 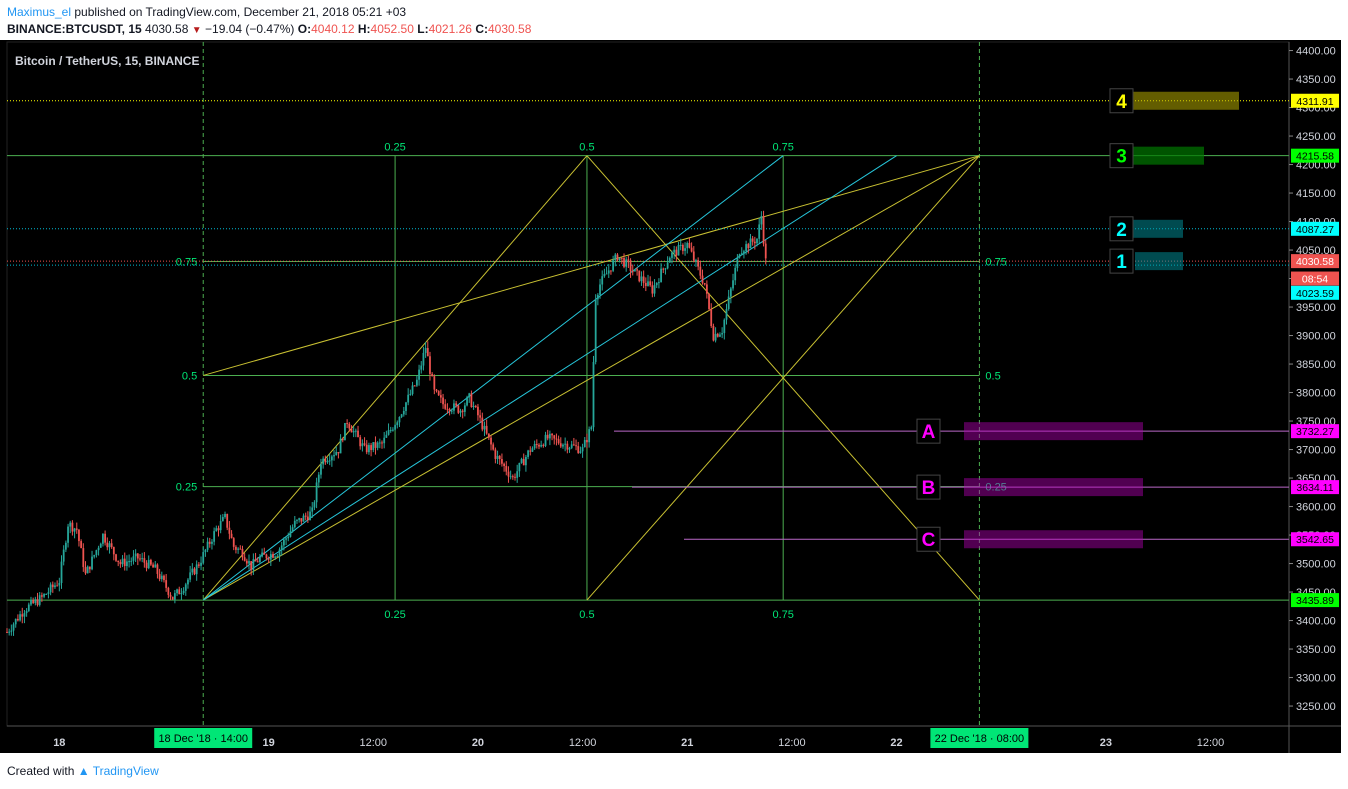 What do you see at coordinates (450, 29) in the screenshot?
I see `low-value: 4021.26` at bounding box center [450, 29].